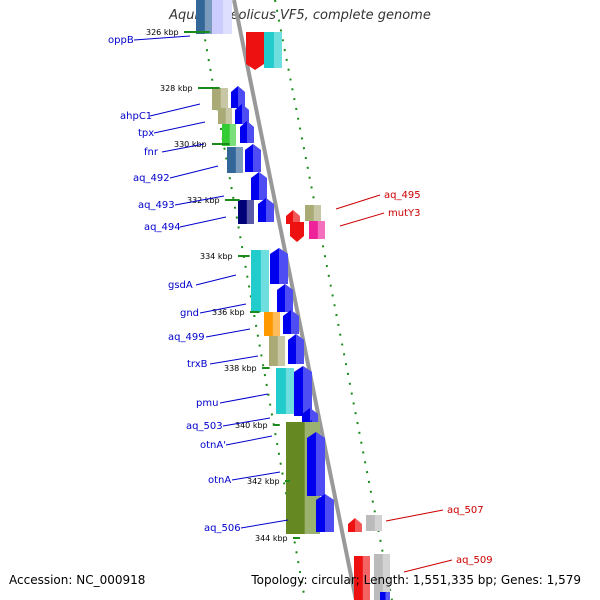 The height and width of the screenshot is (600, 600). What do you see at coordinates (240, 368) in the screenshot?
I see `tick-label: 338 kbp` at bounding box center [240, 368].